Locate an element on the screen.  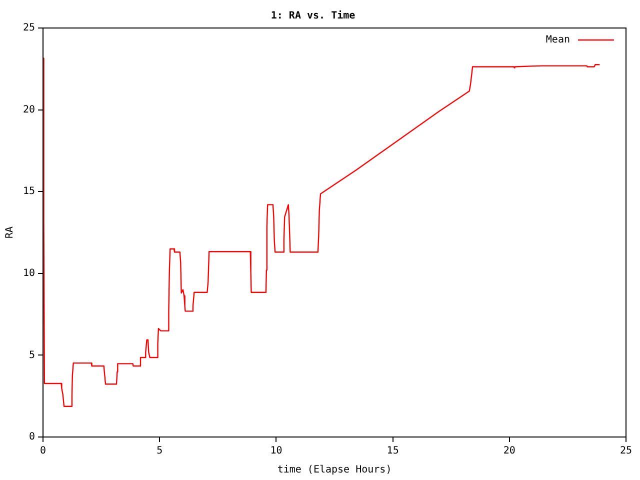
x-tick-label: 0 is located at coordinates (43, 451).